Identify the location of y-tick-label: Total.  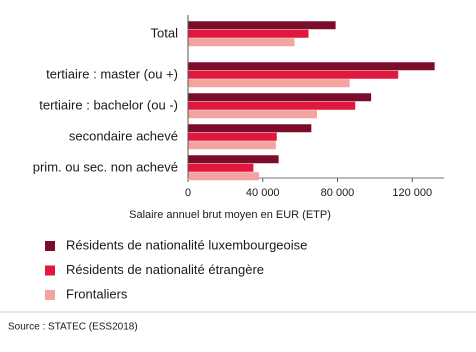
(165, 32).